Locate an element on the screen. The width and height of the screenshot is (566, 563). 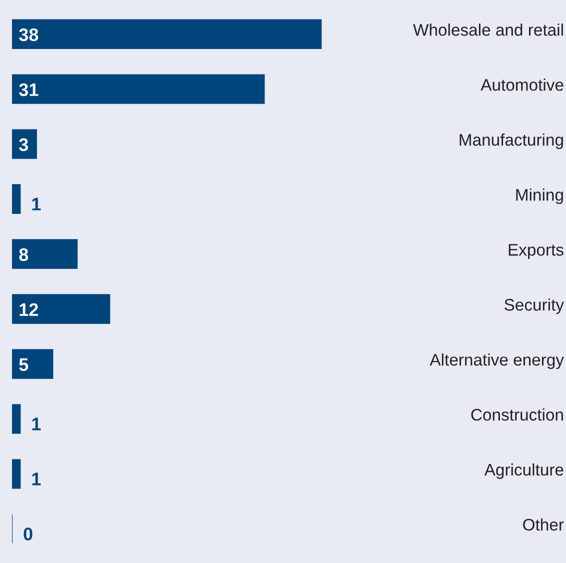
data-label: 12 is located at coordinates (29, 309).